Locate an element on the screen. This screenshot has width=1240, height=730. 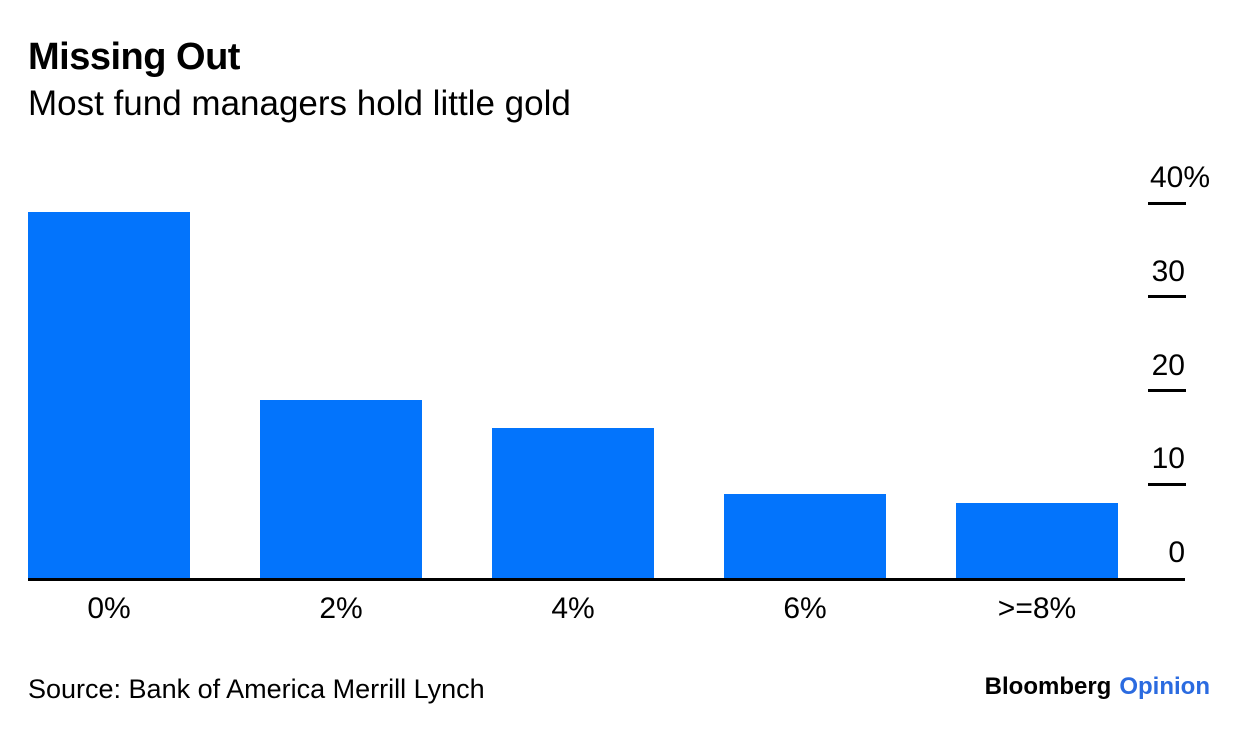
x-axis-label: 2% is located at coordinates (341, 608).